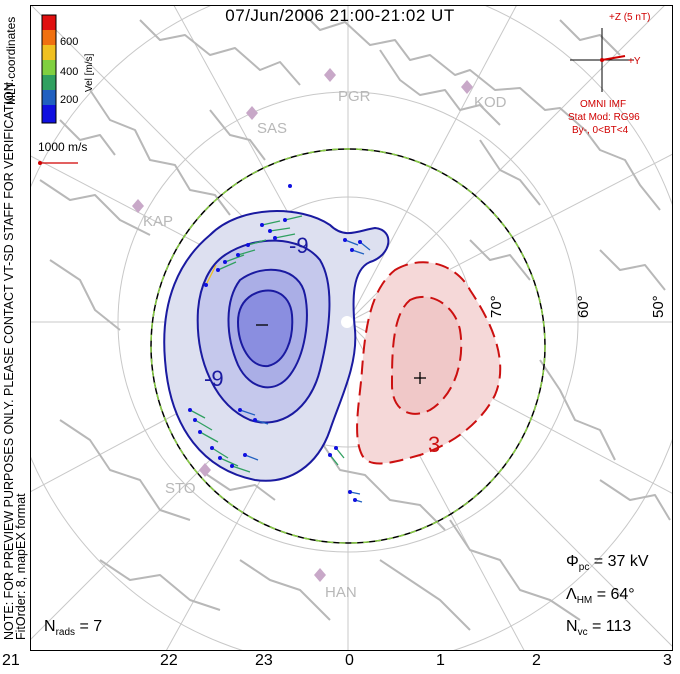 Image resolution: width=680 pixels, height=674 pixels. Describe the element at coordinates (634, 61) in the screenshot. I see `imf-y-label: +Y` at that location.